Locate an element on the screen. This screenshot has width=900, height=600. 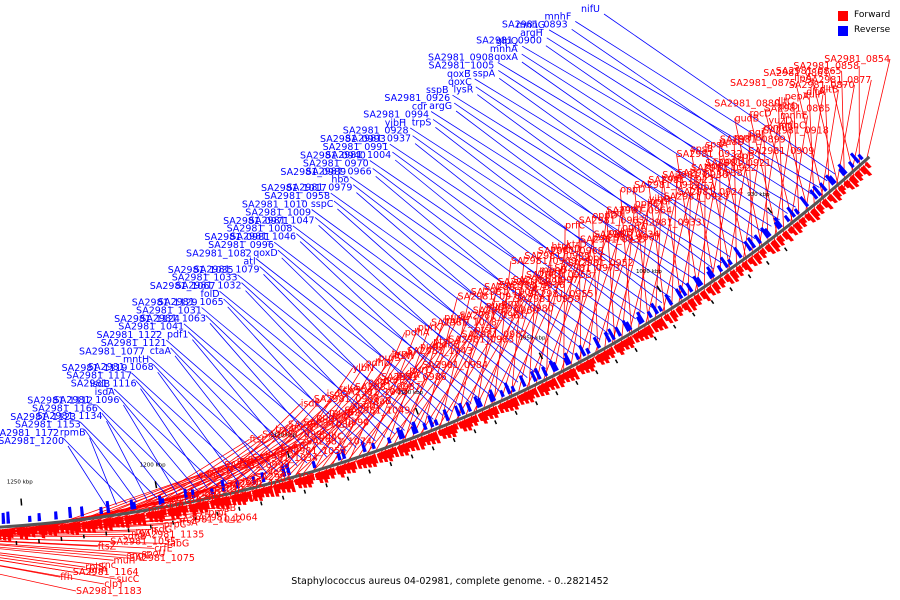
reverse-gene-label: qoxB is located at coordinates (459, 74).